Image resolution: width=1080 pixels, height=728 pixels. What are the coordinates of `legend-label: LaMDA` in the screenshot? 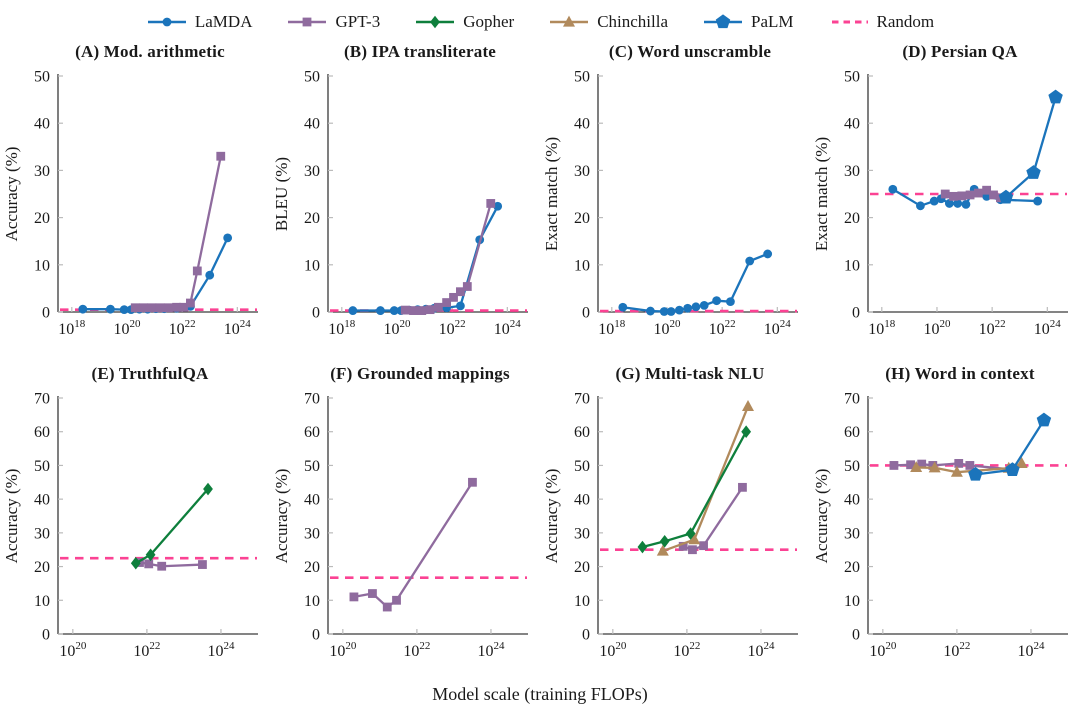 It's located at (223, 21).